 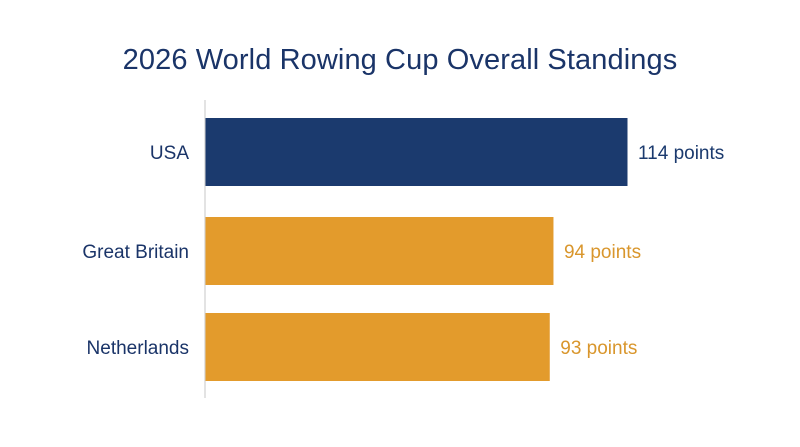 What do you see at coordinates (681, 153) in the screenshot?
I see `value-label-usa: 114 points` at bounding box center [681, 153].